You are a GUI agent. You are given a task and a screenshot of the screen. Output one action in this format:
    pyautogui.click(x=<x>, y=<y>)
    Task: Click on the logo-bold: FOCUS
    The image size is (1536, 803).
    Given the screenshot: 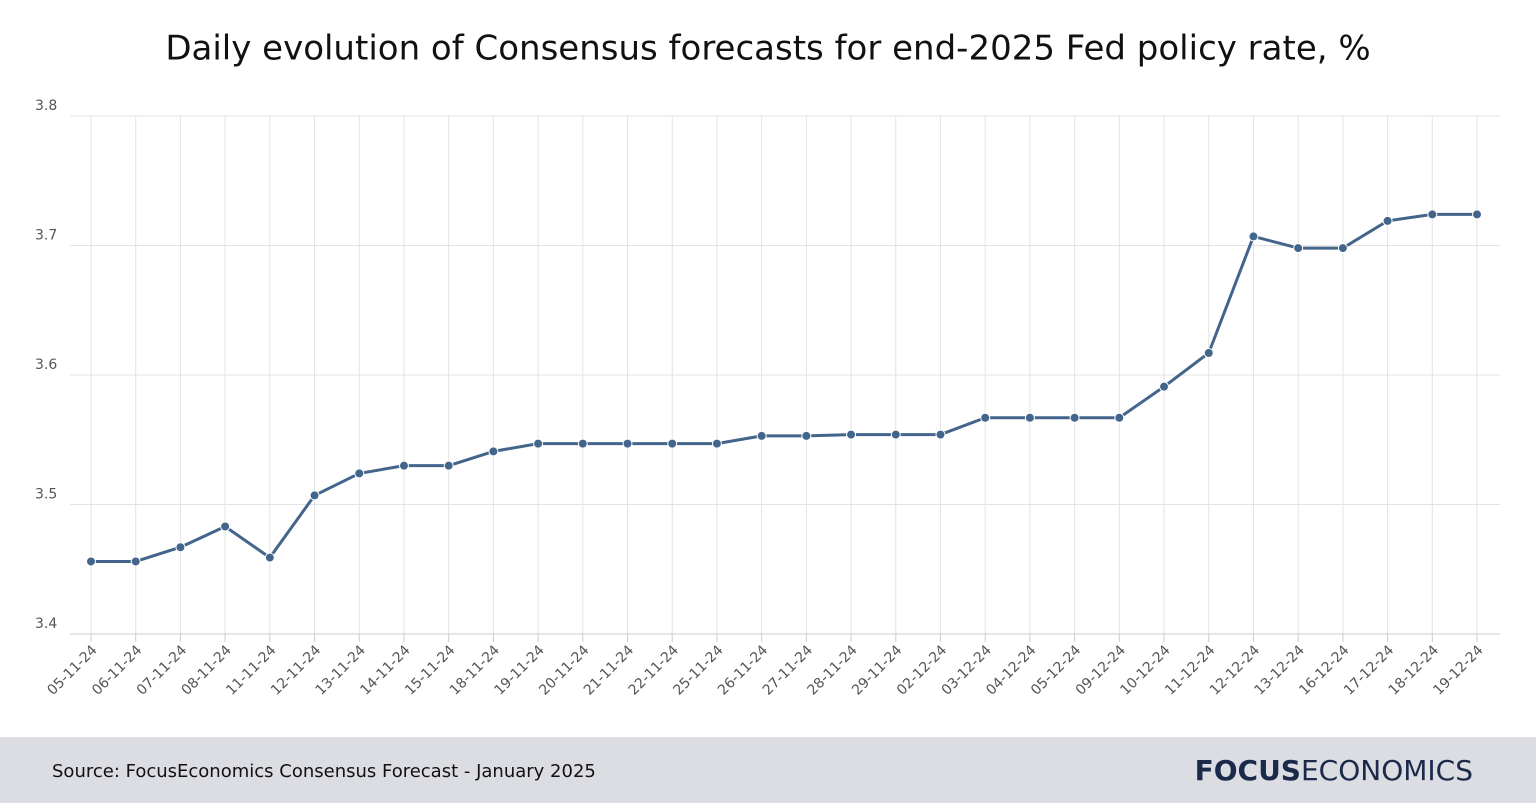 What is the action you would take?
    pyautogui.click(x=1248, y=770)
    